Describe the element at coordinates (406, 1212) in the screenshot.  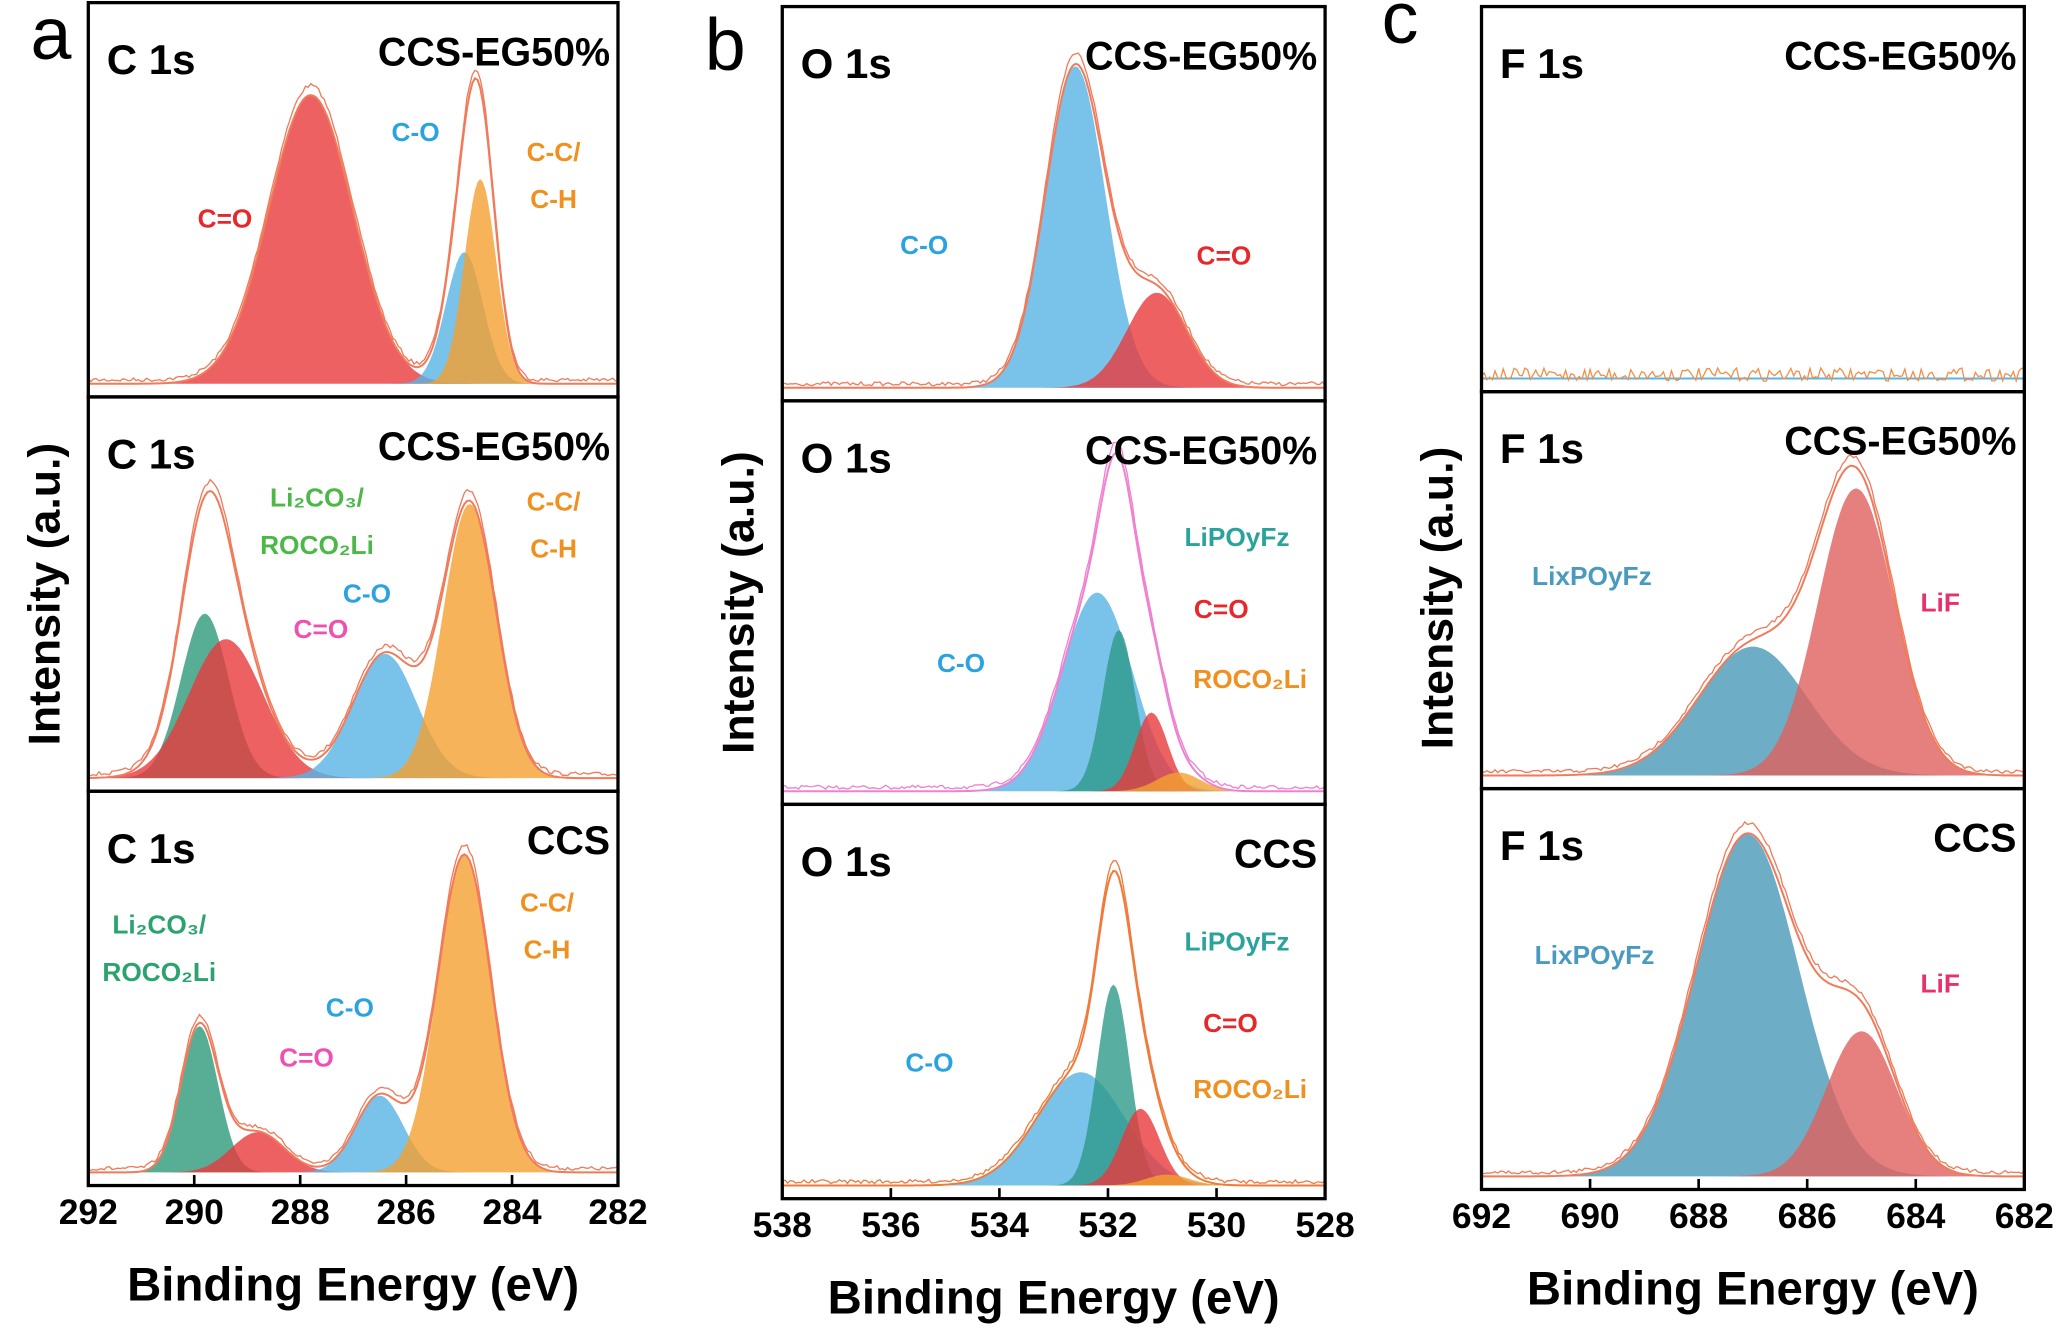
I see `x-tick-label: 286` at that location.